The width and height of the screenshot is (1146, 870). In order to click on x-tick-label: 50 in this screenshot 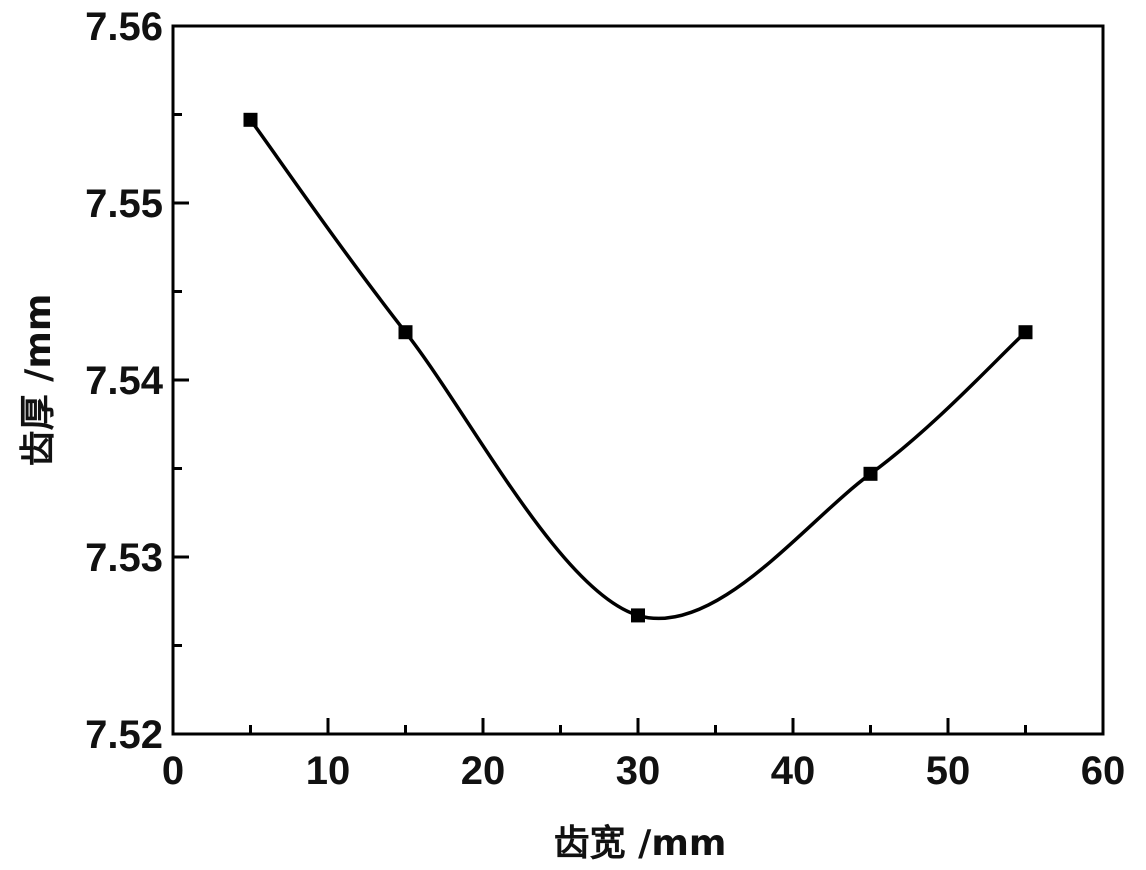, I will do `click(948, 771)`.